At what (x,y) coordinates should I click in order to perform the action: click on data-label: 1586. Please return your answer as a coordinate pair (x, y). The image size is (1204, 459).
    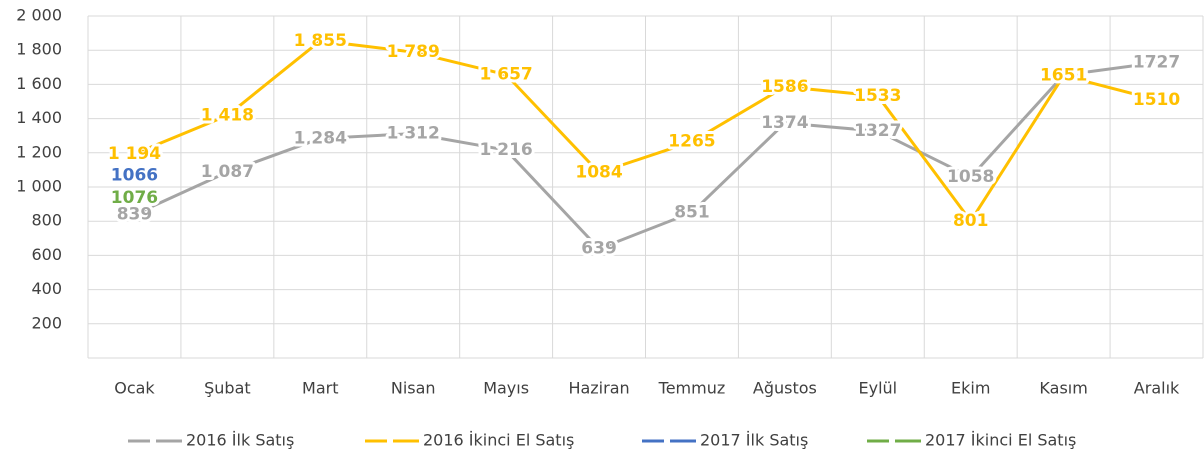
    Looking at the image, I should click on (784, 87).